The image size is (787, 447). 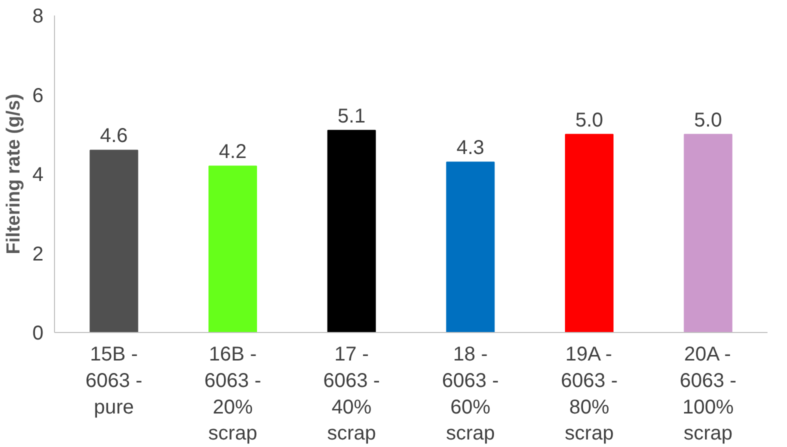 What do you see at coordinates (708, 394) in the screenshot?
I see `x-tick-label: 20A - 6063 - 100% scrap` at bounding box center [708, 394].